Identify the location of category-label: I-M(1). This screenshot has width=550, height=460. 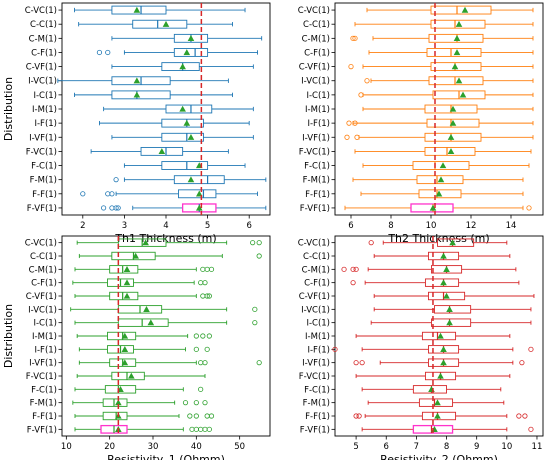
(44, 110).